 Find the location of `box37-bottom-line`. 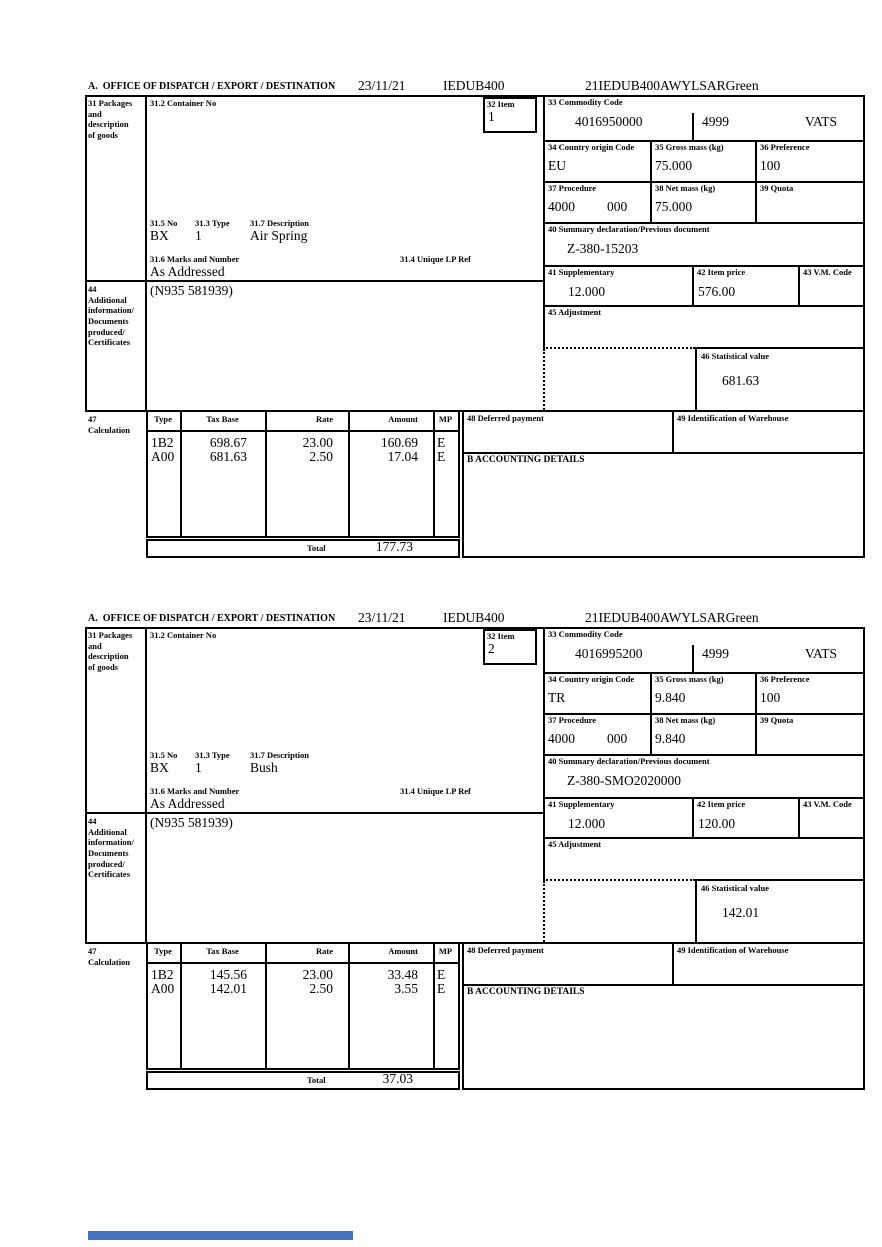

box37-bottom-line is located at coordinates (704, 755).